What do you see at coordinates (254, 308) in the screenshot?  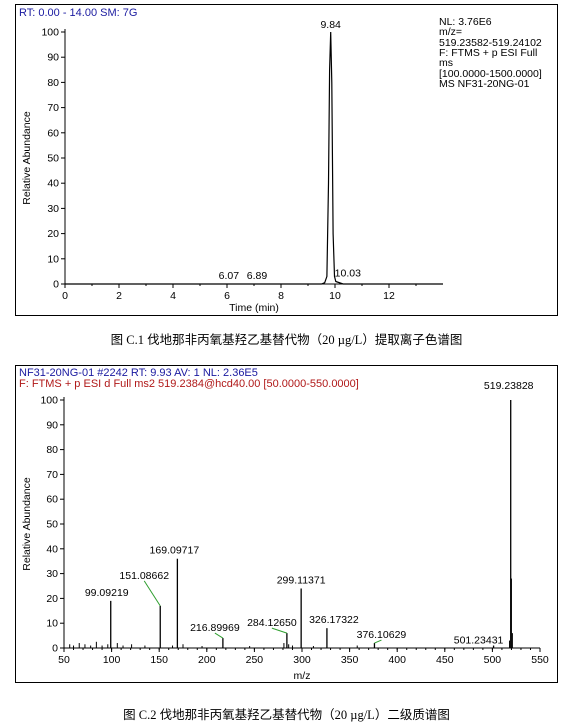 I see `x-axis-title: Time (min)` at bounding box center [254, 308].